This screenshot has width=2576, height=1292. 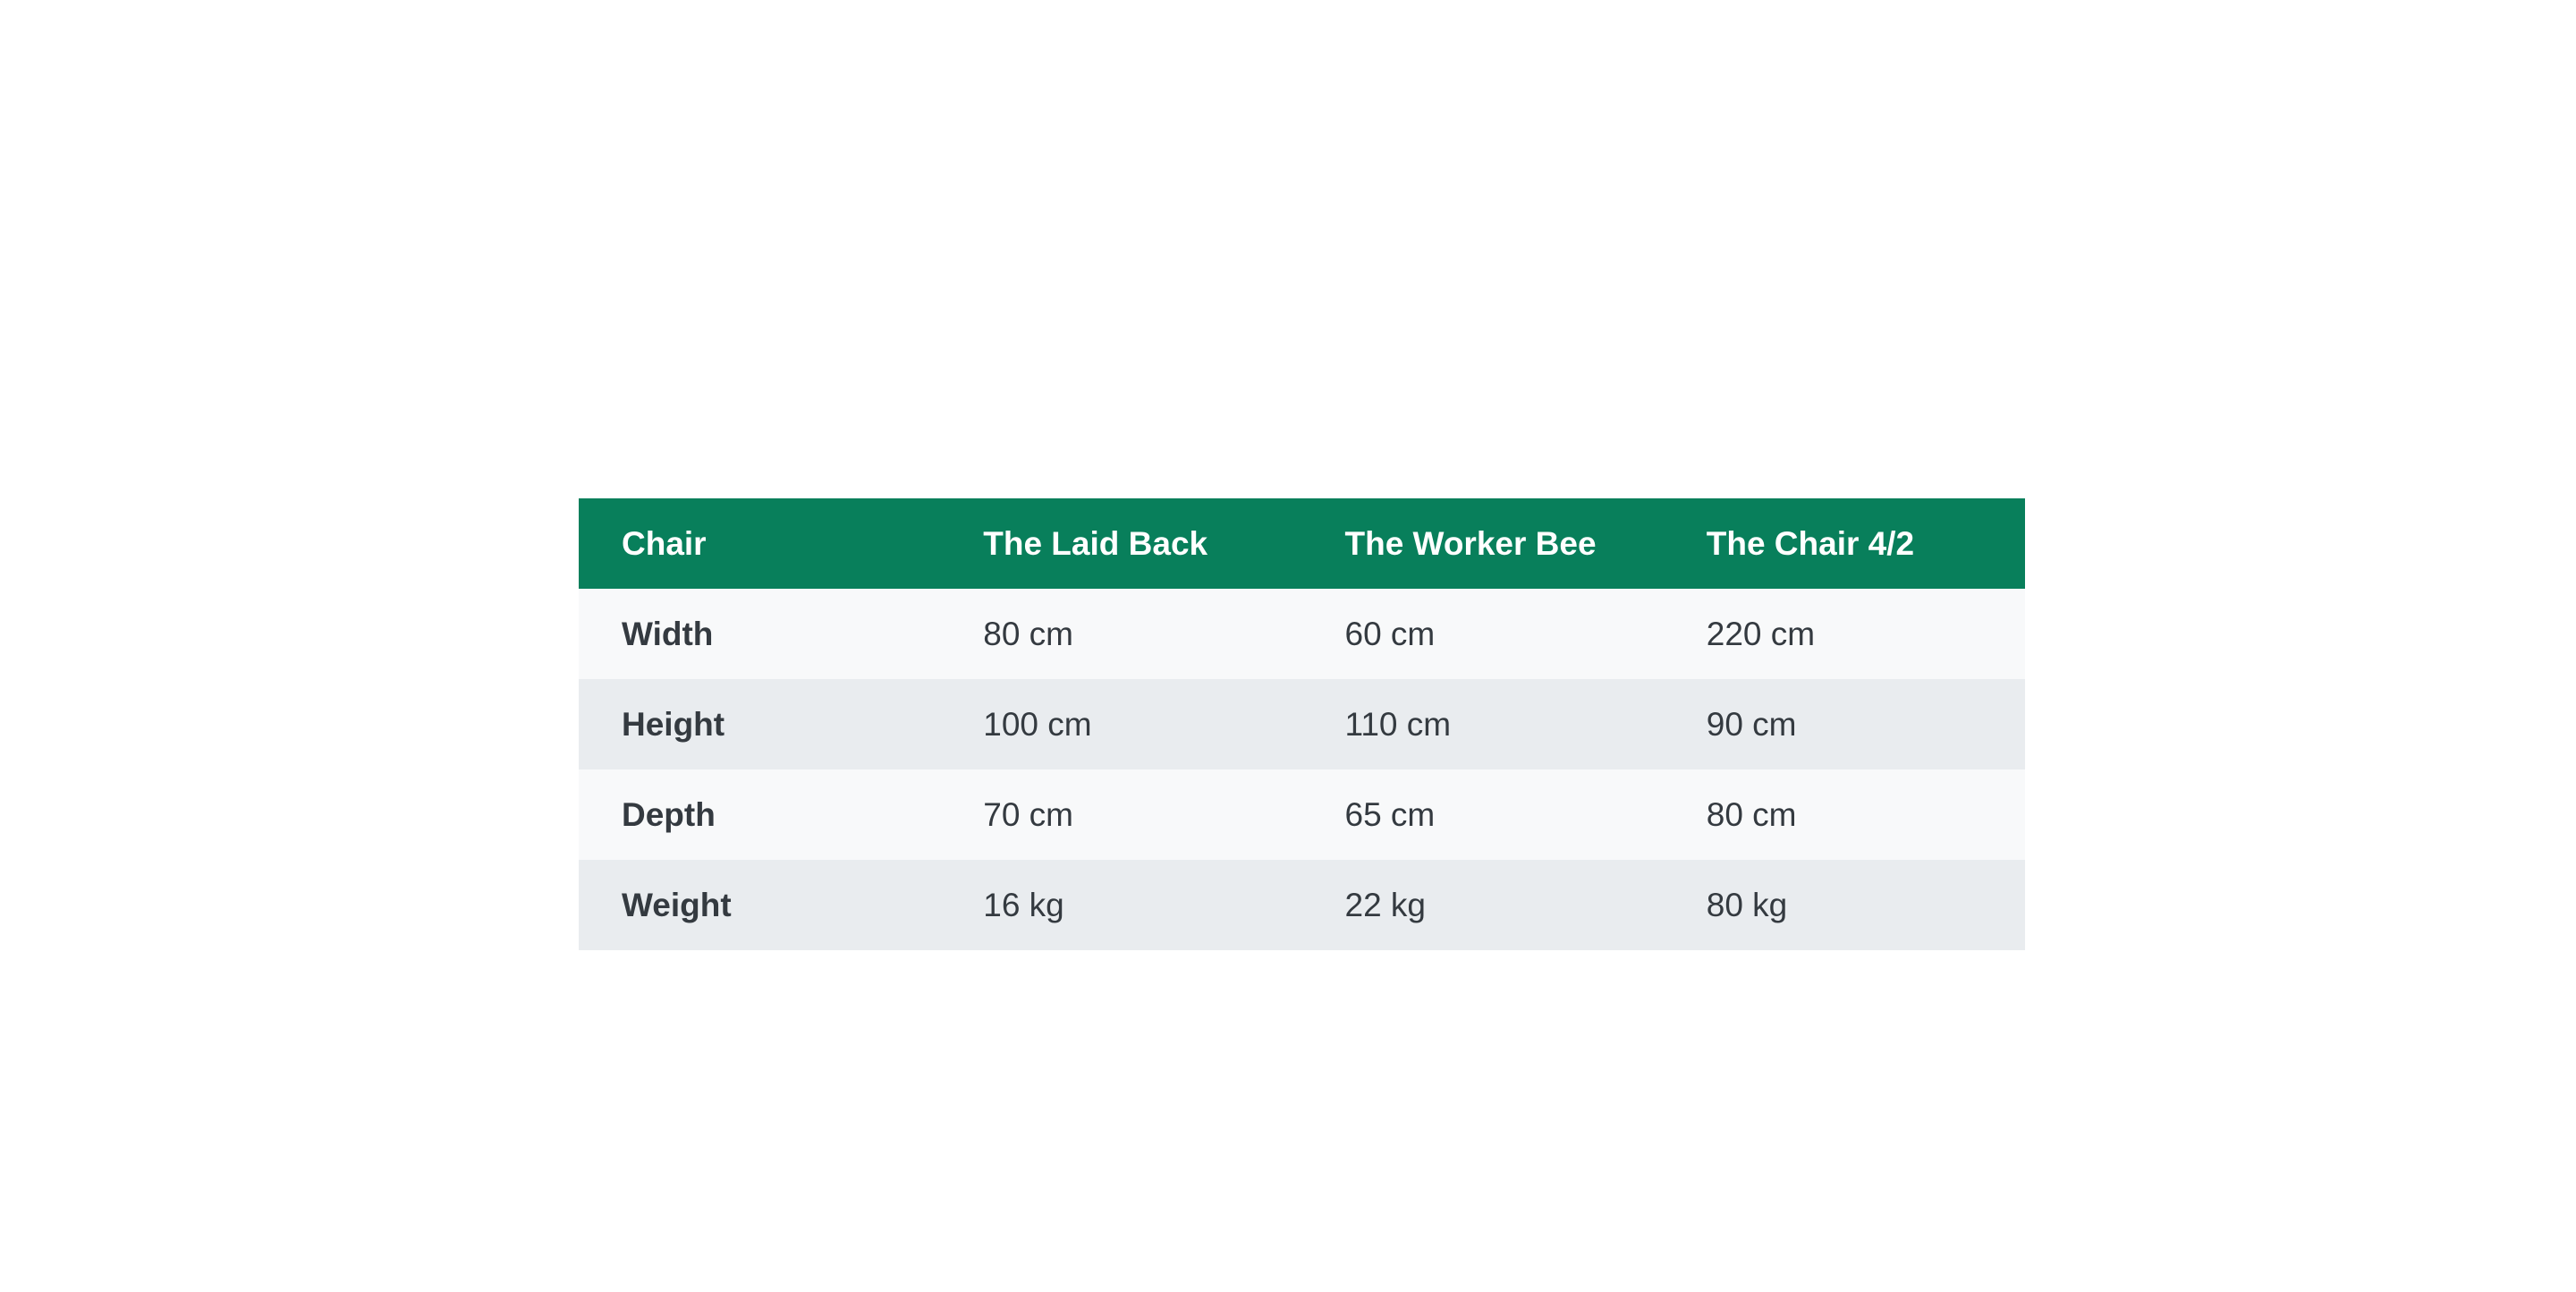 I want to click on header-cell-chair: Chair, so click(x=664, y=543).